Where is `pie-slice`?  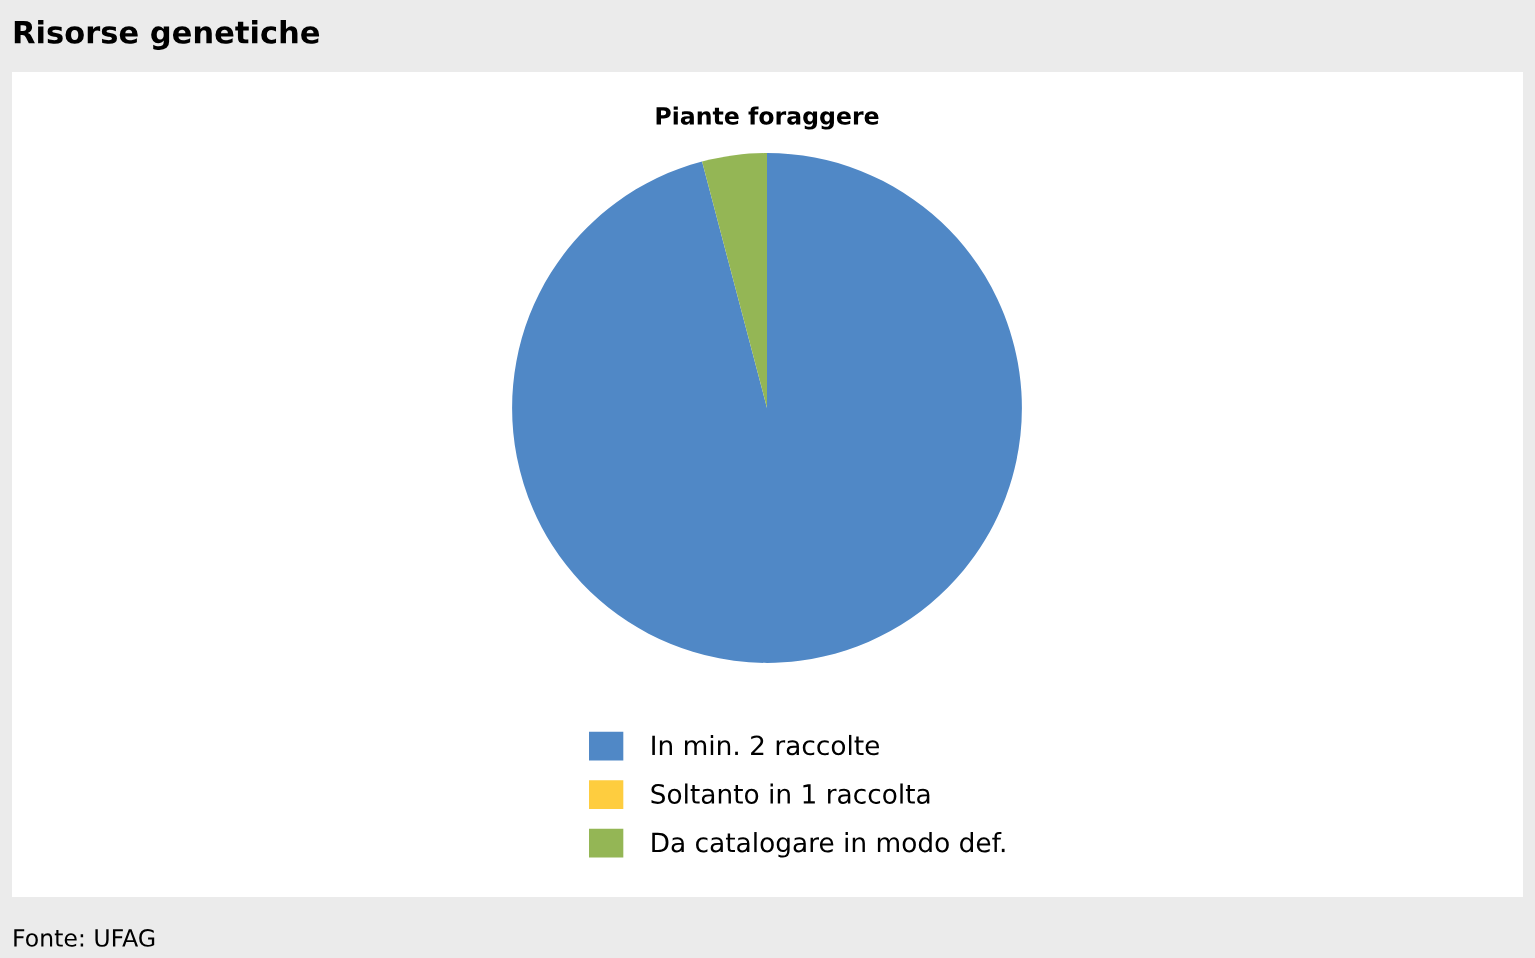
pie-slice is located at coordinates (734, 280).